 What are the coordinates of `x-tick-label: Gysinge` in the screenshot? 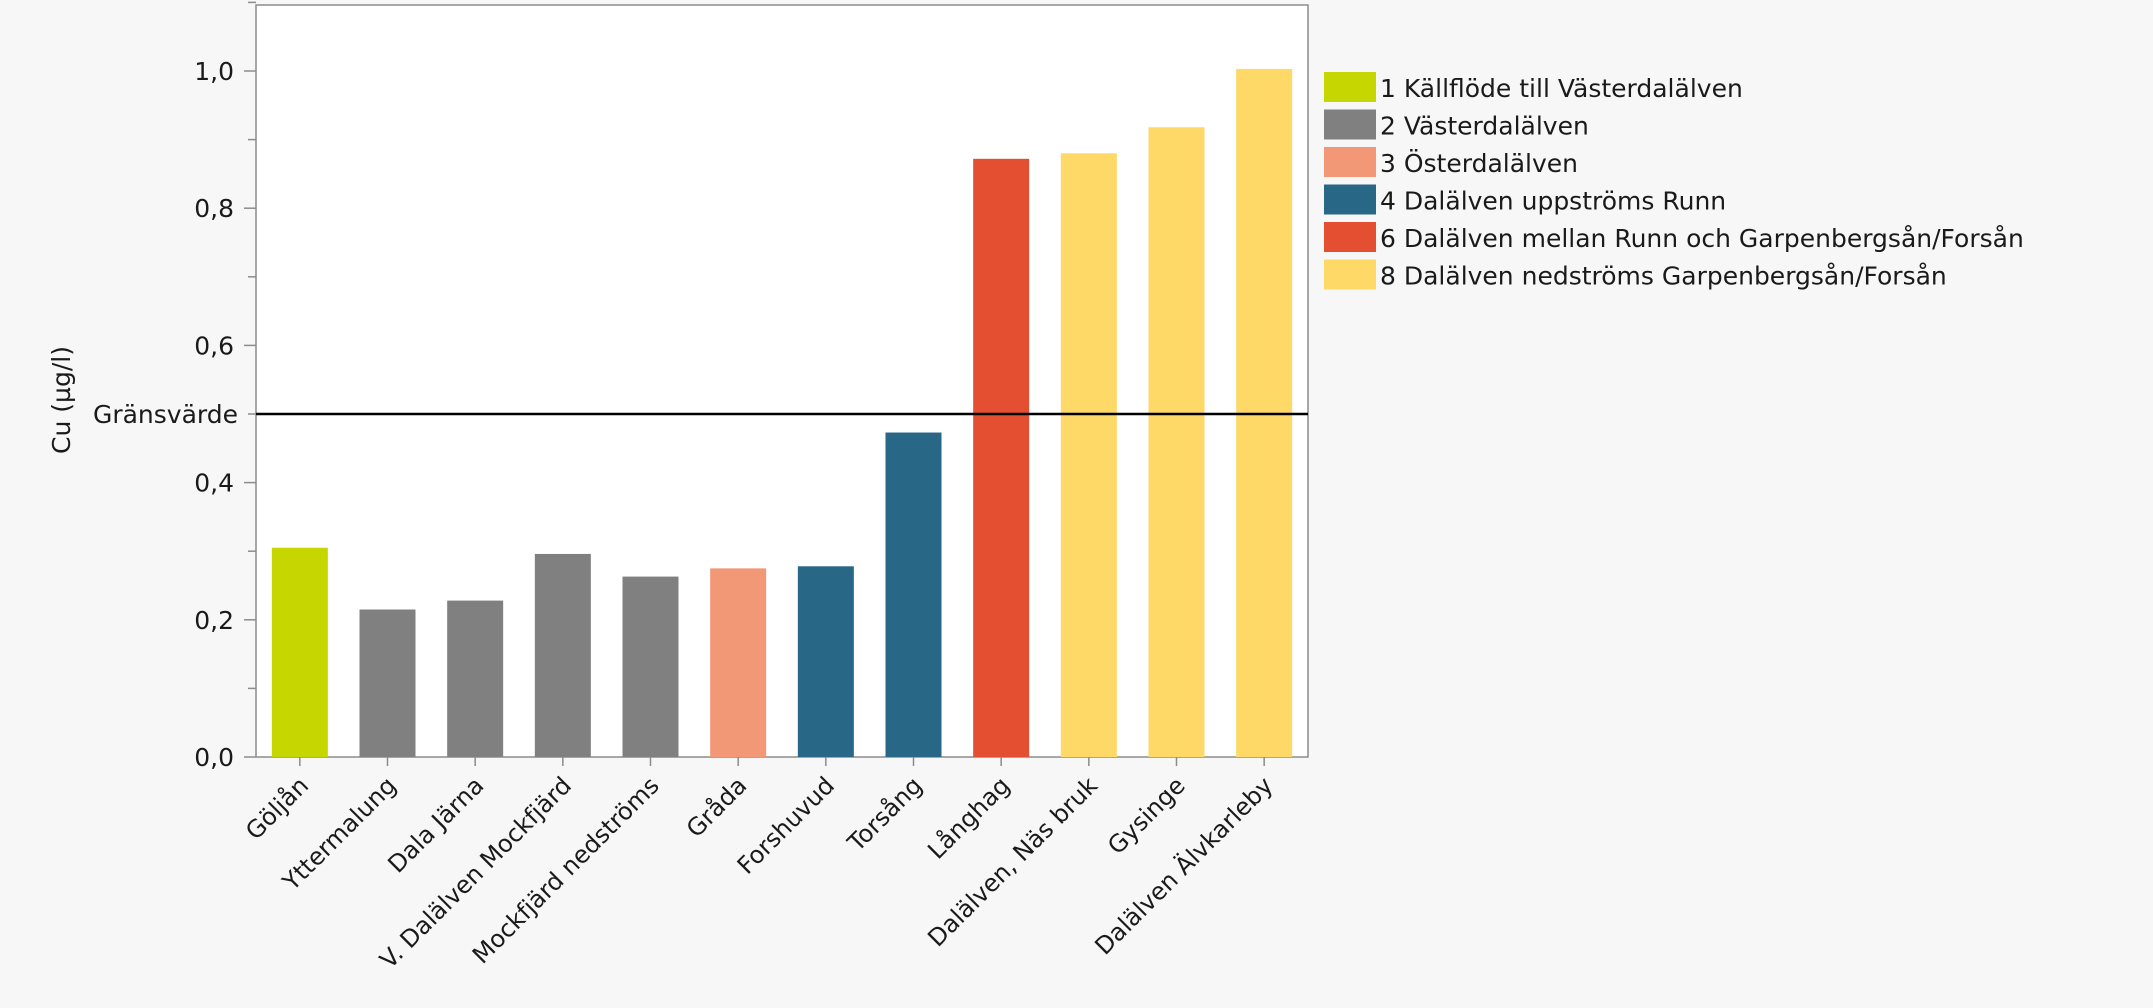 It's located at (1146, 815).